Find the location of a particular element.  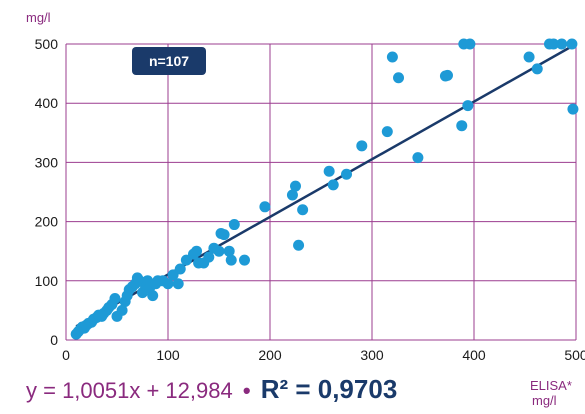

regression-equation: y = 1,0051x + 12,984 • R² = 0,9703 is located at coordinates (211, 389).